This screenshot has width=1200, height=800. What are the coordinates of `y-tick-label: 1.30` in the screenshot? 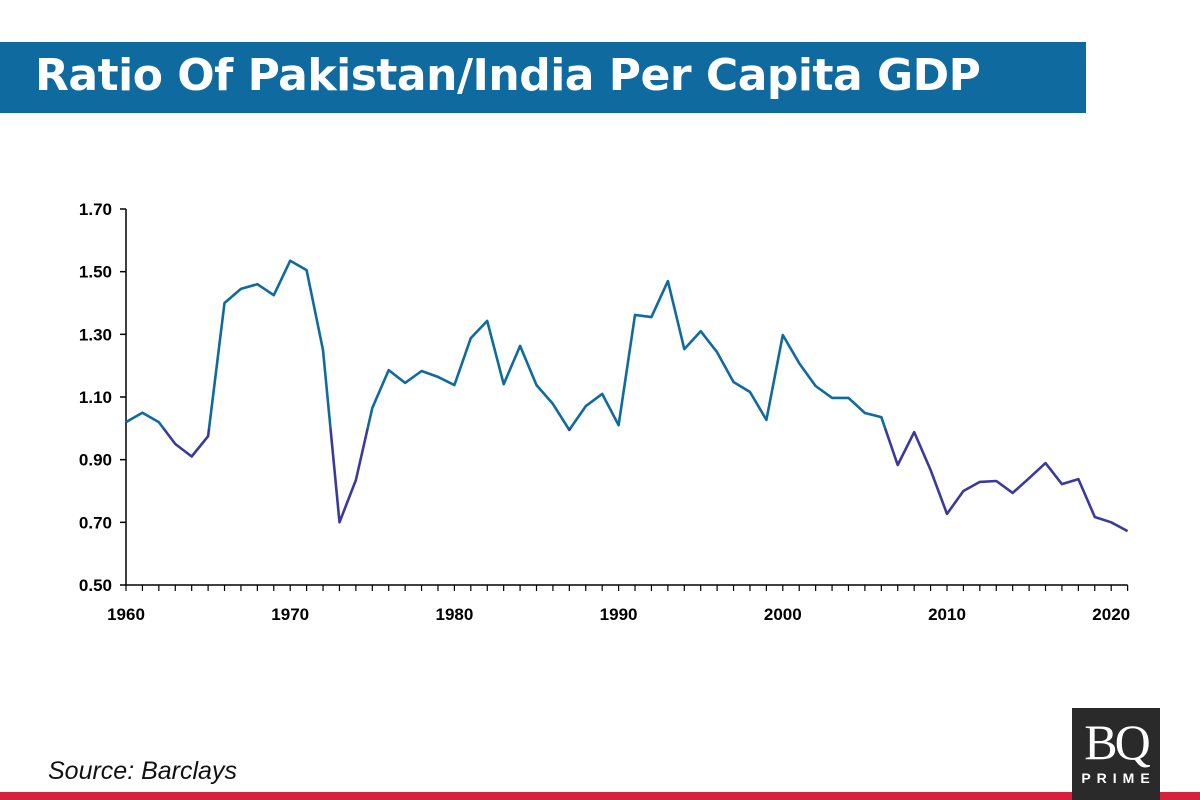 It's located at (95, 334).